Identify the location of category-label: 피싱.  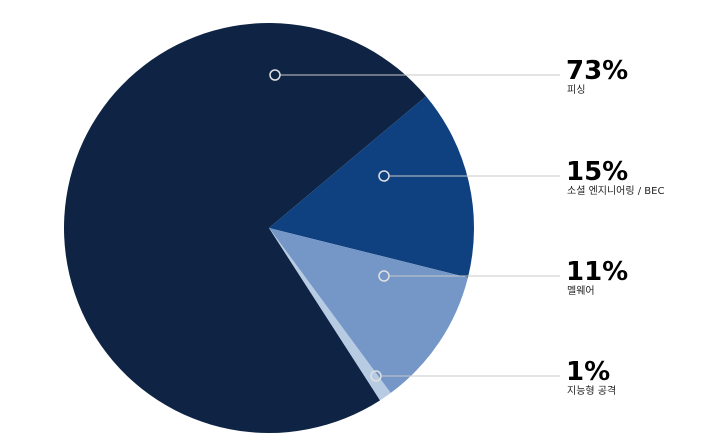
(576, 90).